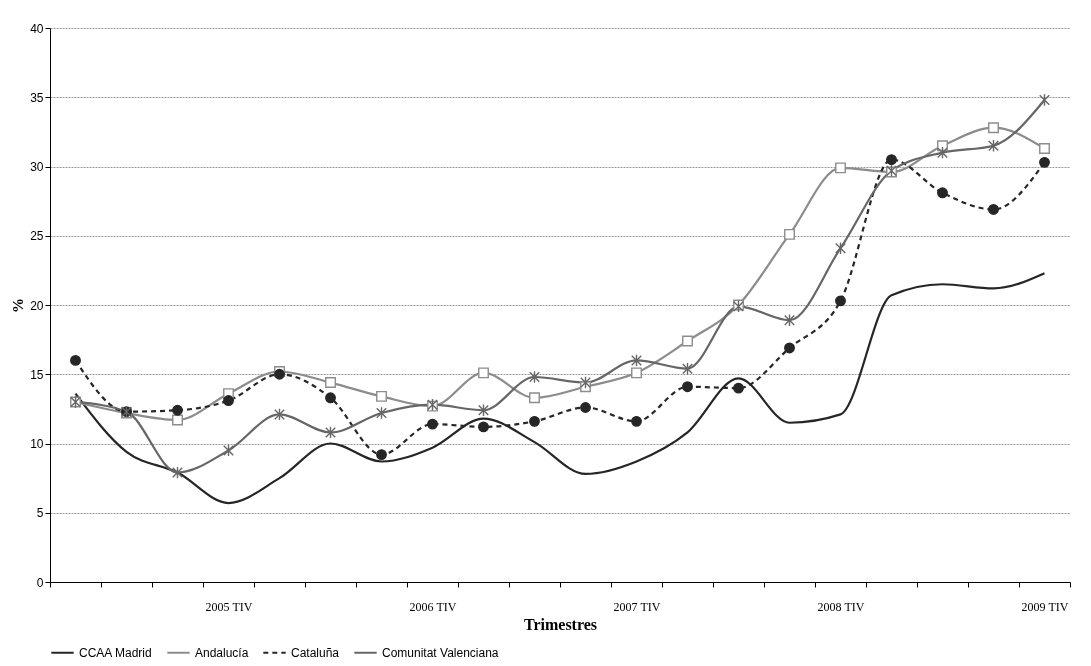 The height and width of the screenshot is (666, 1091). What do you see at coordinates (222, 652) in the screenshot?
I see `legend-label: Andalucía` at bounding box center [222, 652].